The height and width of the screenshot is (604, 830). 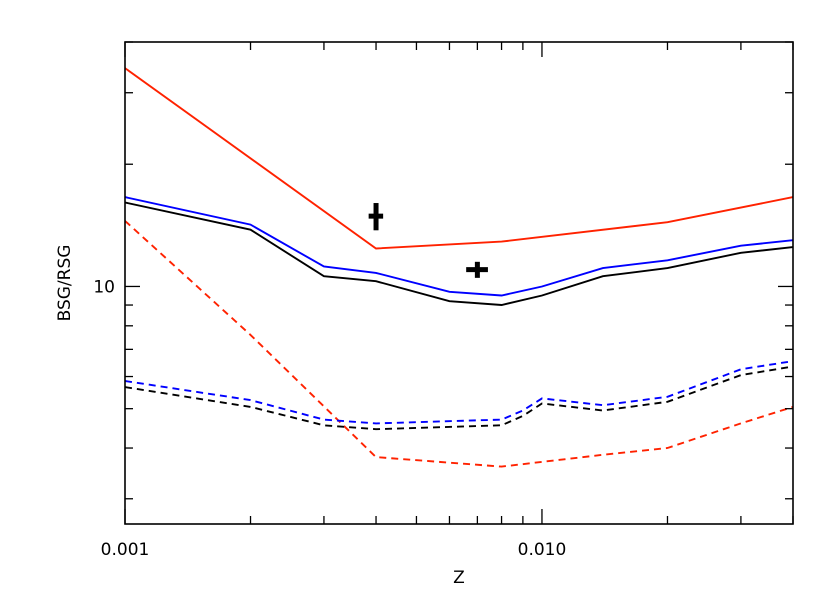 What do you see at coordinates (428, 240) in the screenshot?
I see `data-points-layer` at bounding box center [428, 240].